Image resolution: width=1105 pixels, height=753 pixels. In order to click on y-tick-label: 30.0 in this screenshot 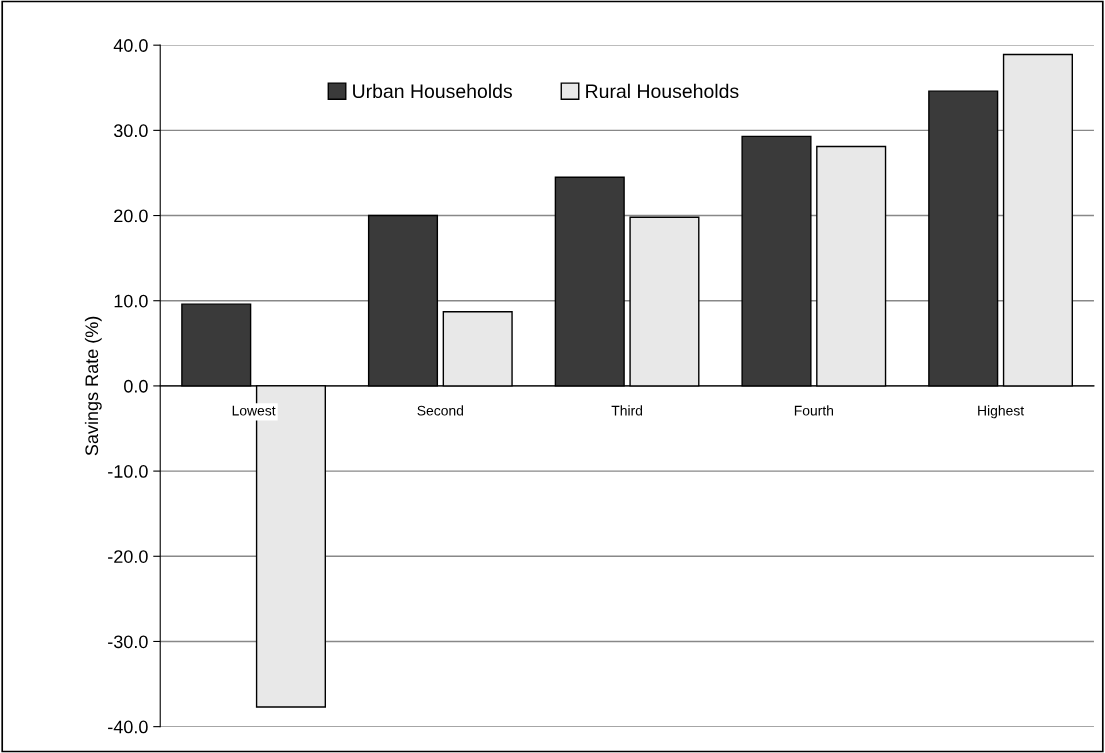, I will do `click(130, 131)`.